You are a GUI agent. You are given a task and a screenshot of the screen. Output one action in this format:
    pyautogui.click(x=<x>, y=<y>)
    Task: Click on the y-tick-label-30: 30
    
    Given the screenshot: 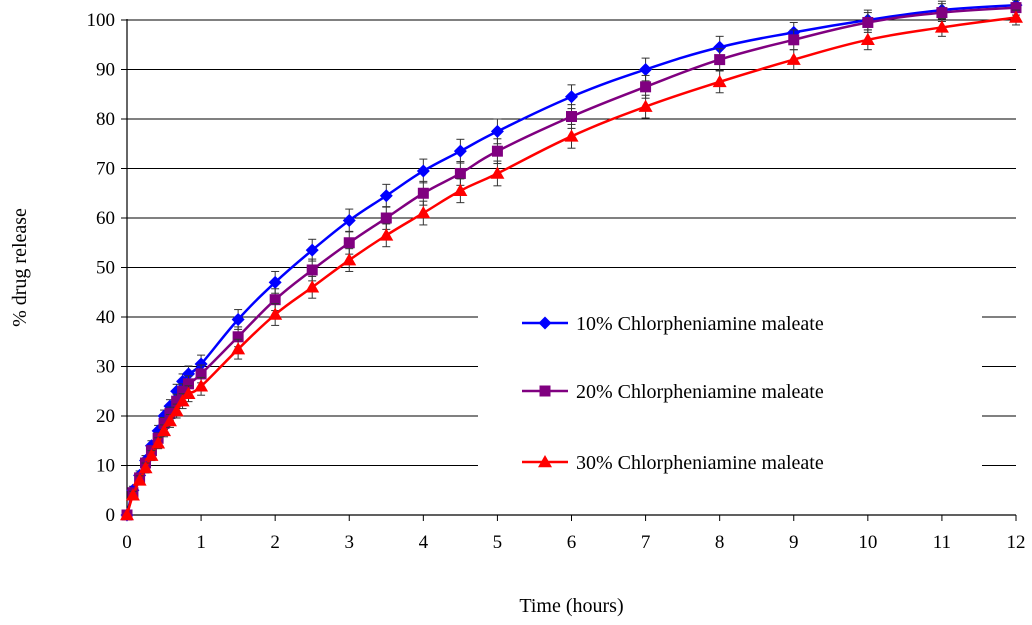 What is the action you would take?
    pyautogui.click(x=105, y=367)
    